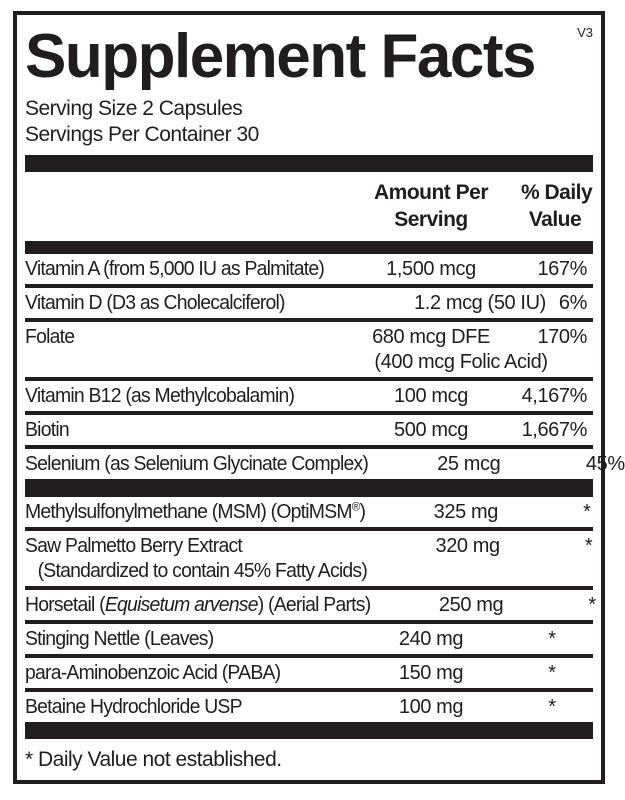  Describe the element at coordinates (134, 546) in the screenshot. I see `name-part: Saw Palmetto Berry Extract` at that location.